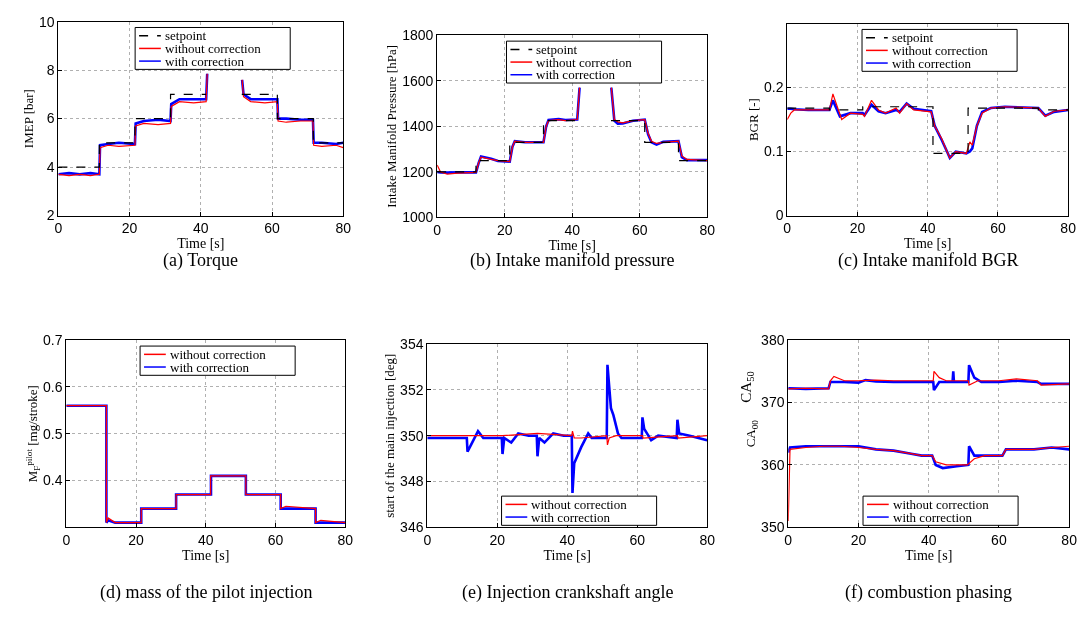 The image size is (1088, 622). I want to click on y-tick-label: 0.4, so click(53, 480).